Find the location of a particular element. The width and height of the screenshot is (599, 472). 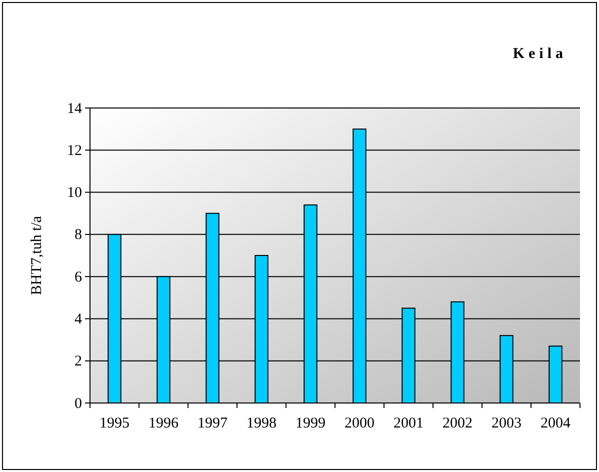

x-tick-label: 2004 is located at coordinates (555, 424).